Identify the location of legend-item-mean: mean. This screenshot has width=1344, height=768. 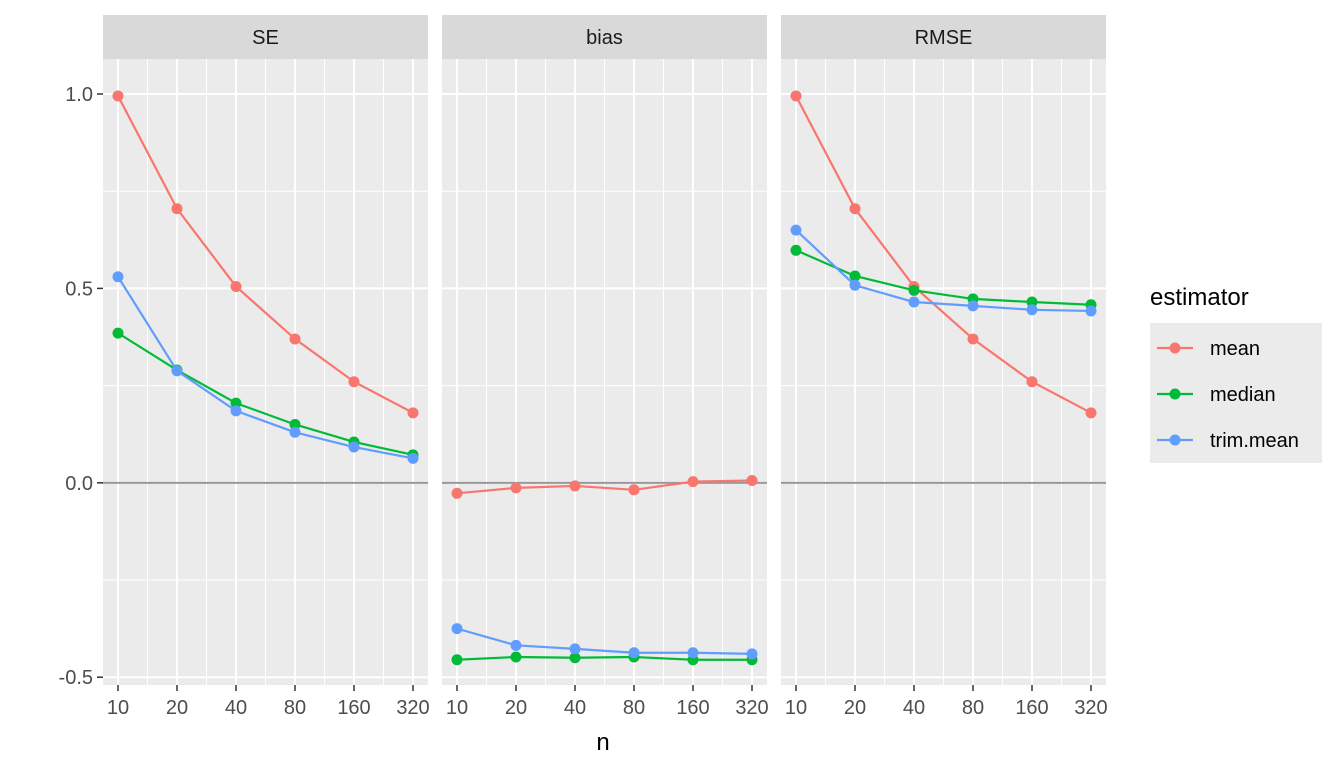
(1208, 349).